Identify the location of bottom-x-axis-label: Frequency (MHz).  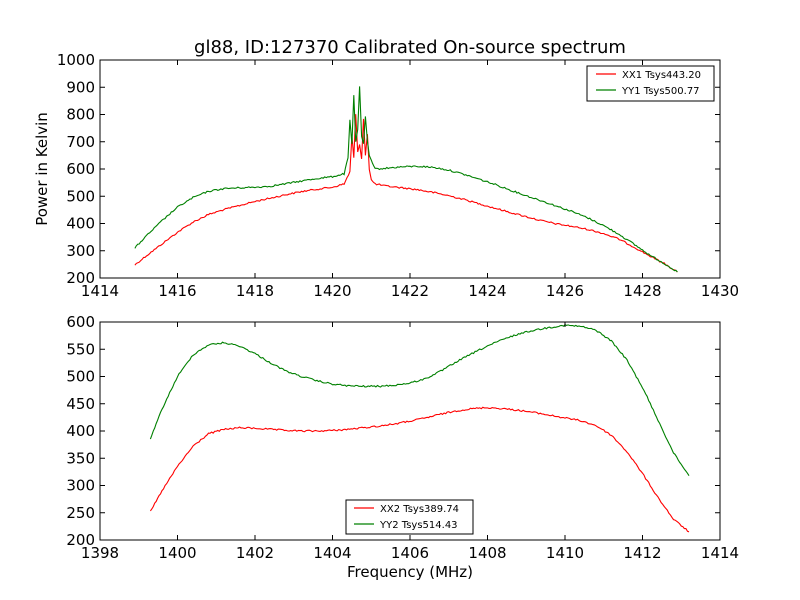
(410, 572).